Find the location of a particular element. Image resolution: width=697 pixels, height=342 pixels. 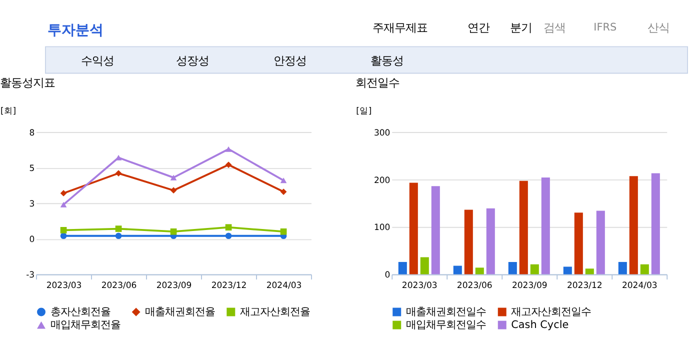

legend-label: Cash Cycle is located at coordinates (540, 324).